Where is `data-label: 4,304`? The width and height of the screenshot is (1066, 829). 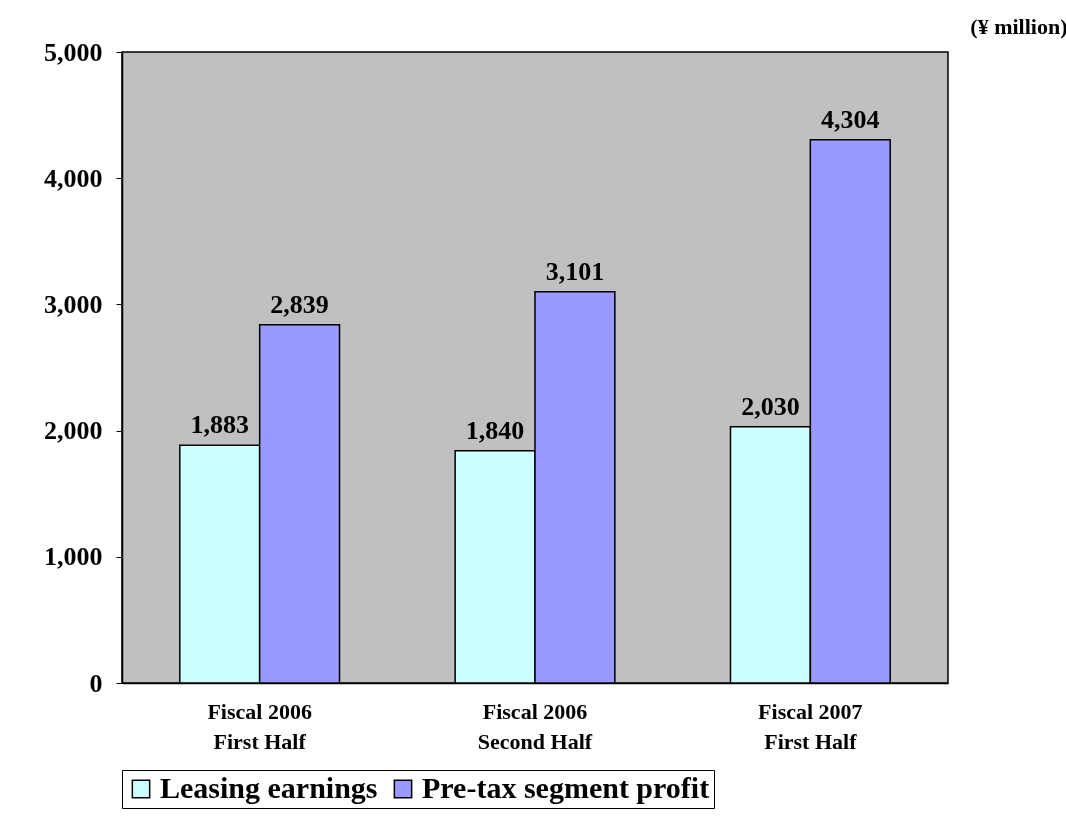 data-label: 4,304 is located at coordinates (850, 119).